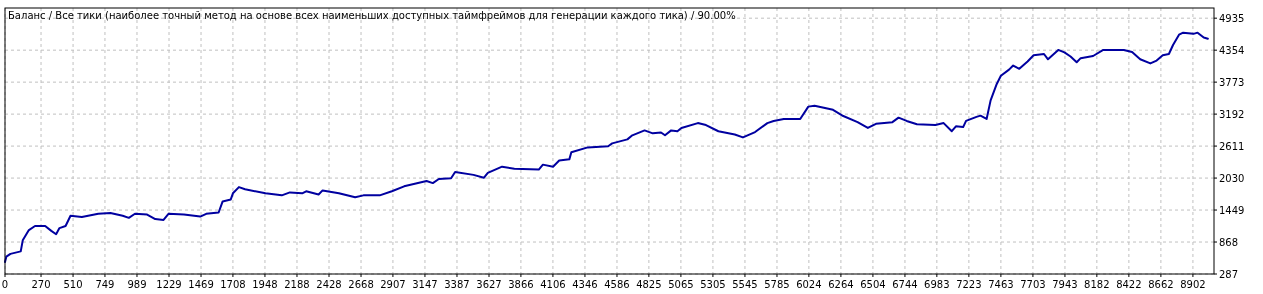 The image size is (1263, 294). Describe the element at coordinates (137, 284) in the screenshot. I see `x-tick-label: 989` at that location.